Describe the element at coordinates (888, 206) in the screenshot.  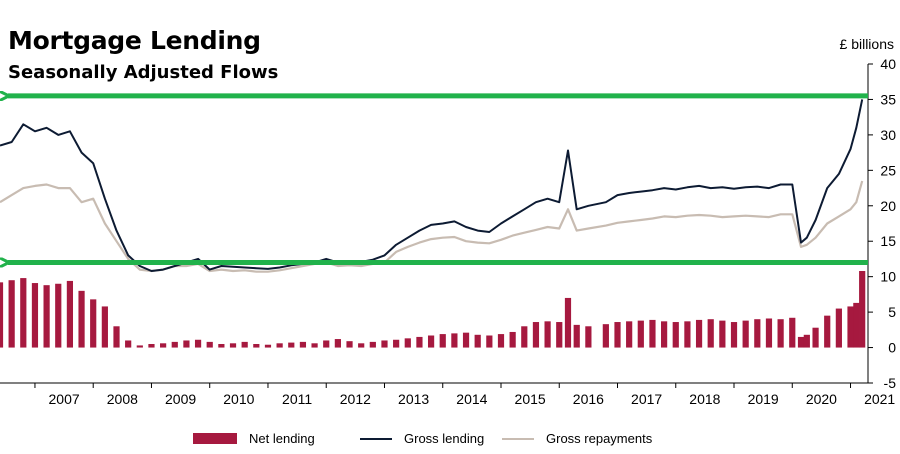
I see `y-tick-label: 20` at that location.